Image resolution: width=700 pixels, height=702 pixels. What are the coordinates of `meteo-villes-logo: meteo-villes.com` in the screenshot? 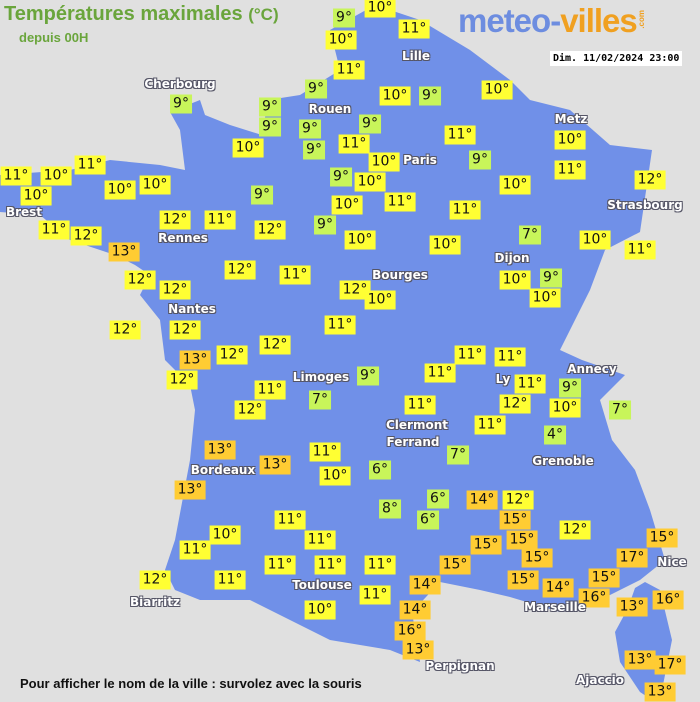 It's located at (552, 21).